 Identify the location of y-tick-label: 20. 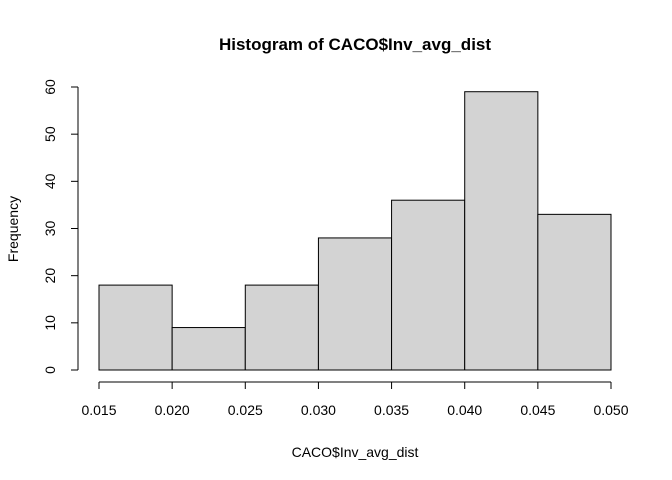
(50, 276).